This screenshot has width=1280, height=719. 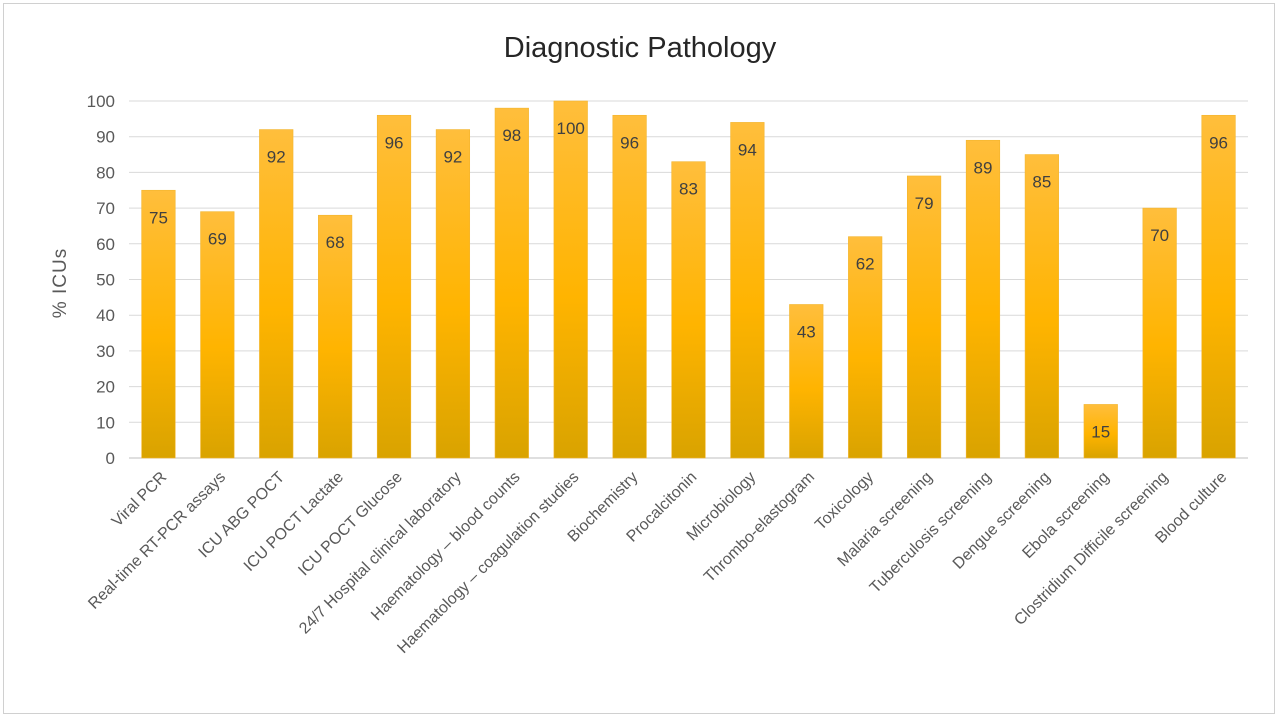 I want to click on data-label: 43, so click(x=806, y=331).